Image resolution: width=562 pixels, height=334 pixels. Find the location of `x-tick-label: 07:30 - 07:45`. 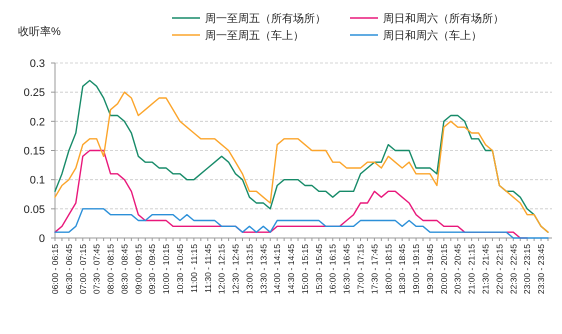

x-tick-label: 07:30 - 07:45 is located at coordinates (97, 269).